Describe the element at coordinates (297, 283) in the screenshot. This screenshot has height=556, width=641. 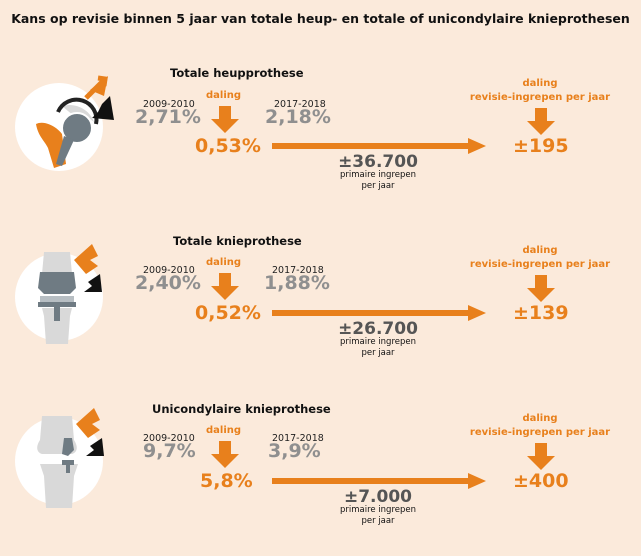
I see `percentage-to: 1,88%` at that location.